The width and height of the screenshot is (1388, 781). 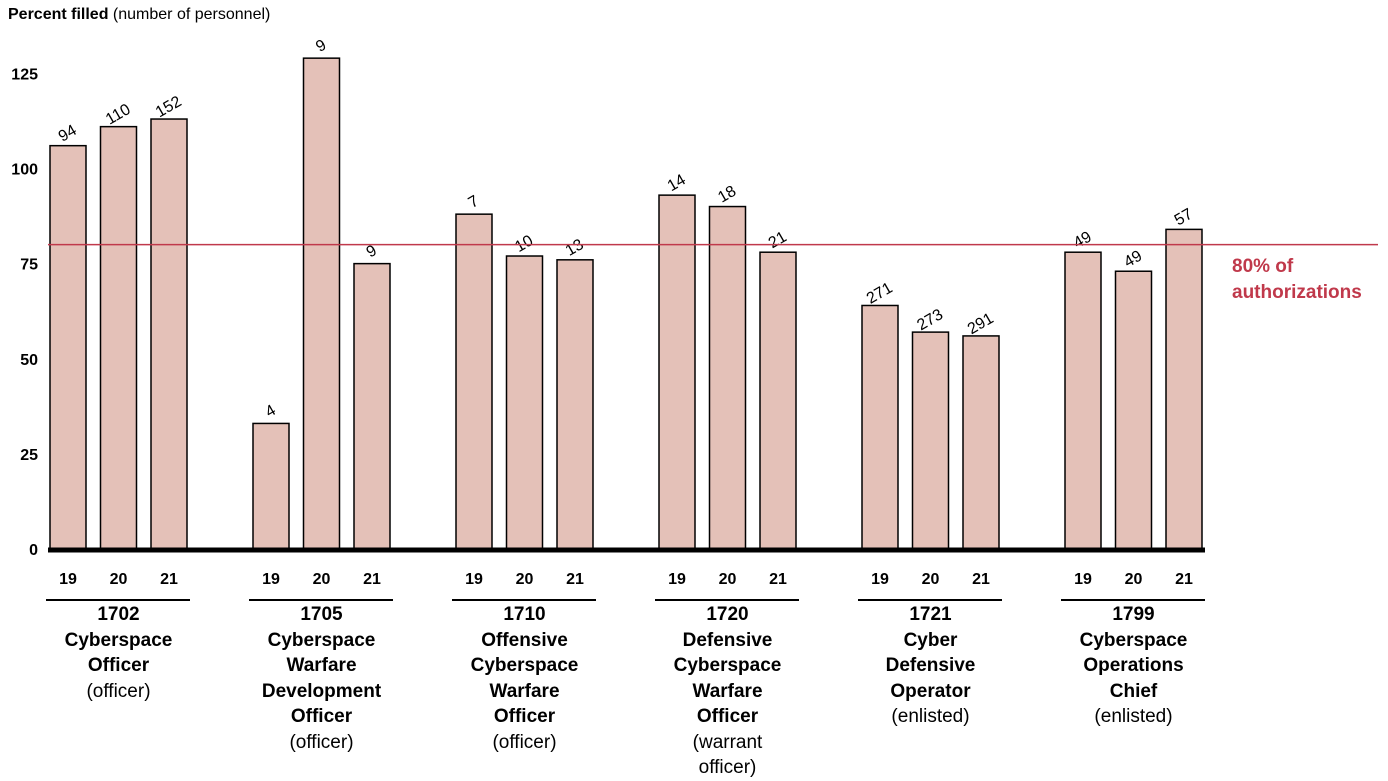 I want to click on group-title-line: Cyber, so click(x=930, y=640).